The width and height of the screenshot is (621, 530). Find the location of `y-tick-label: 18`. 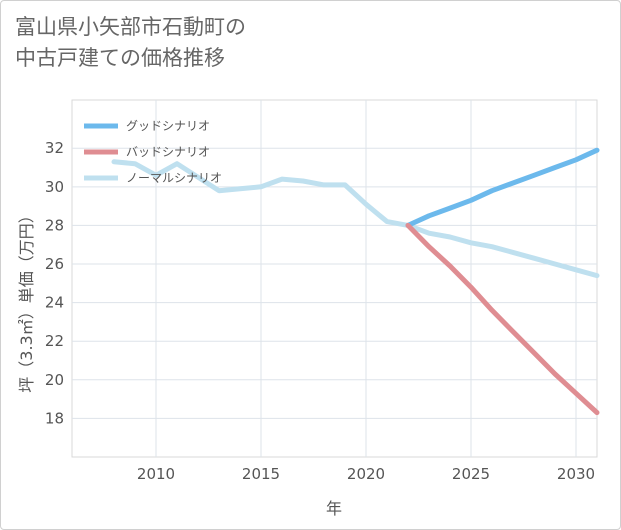

y-tick-label: 18 is located at coordinates (54, 418).